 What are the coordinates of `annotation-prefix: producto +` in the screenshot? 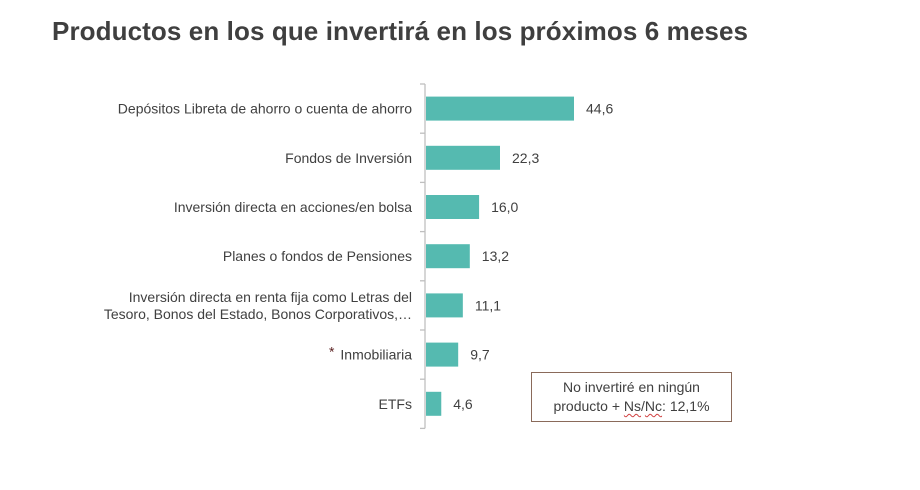 It's located at (588, 406).